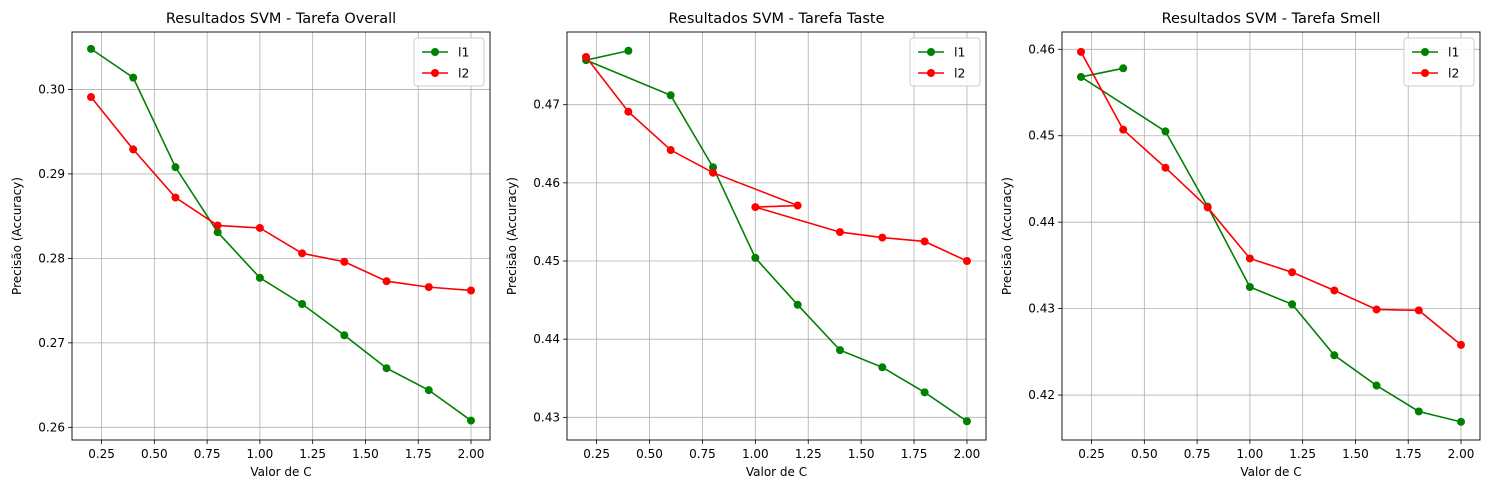 The width and height of the screenshot is (1490, 490). What do you see at coordinates (546, 105) in the screenshot?
I see `y-tick-label: 0.47` at bounding box center [546, 105].